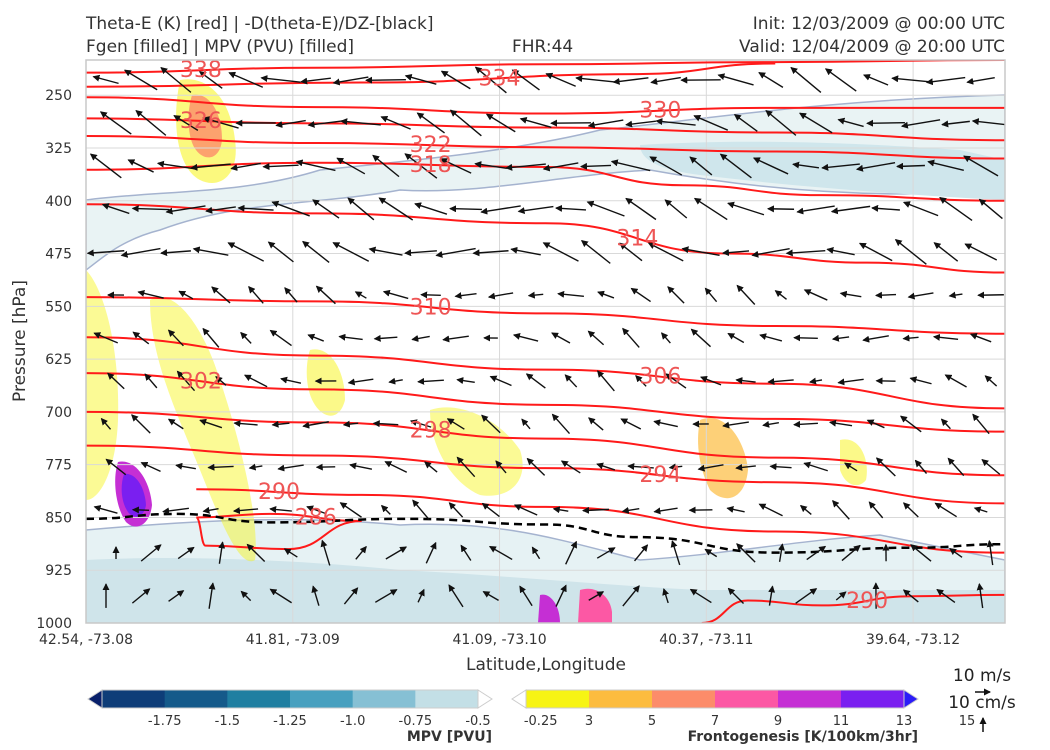 The image size is (1050, 750). What do you see at coordinates (293, 640) in the screenshot?
I see `x-tick-label: 41.81, -73.09` at bounding box center [293, 640].